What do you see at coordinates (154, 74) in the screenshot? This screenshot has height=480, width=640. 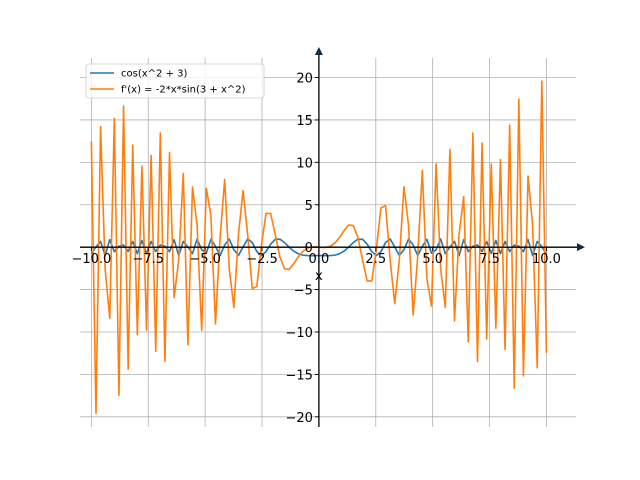 I see `legend-label-series-1: cos(x^2 + 3)` at bounding box center [154, 74].